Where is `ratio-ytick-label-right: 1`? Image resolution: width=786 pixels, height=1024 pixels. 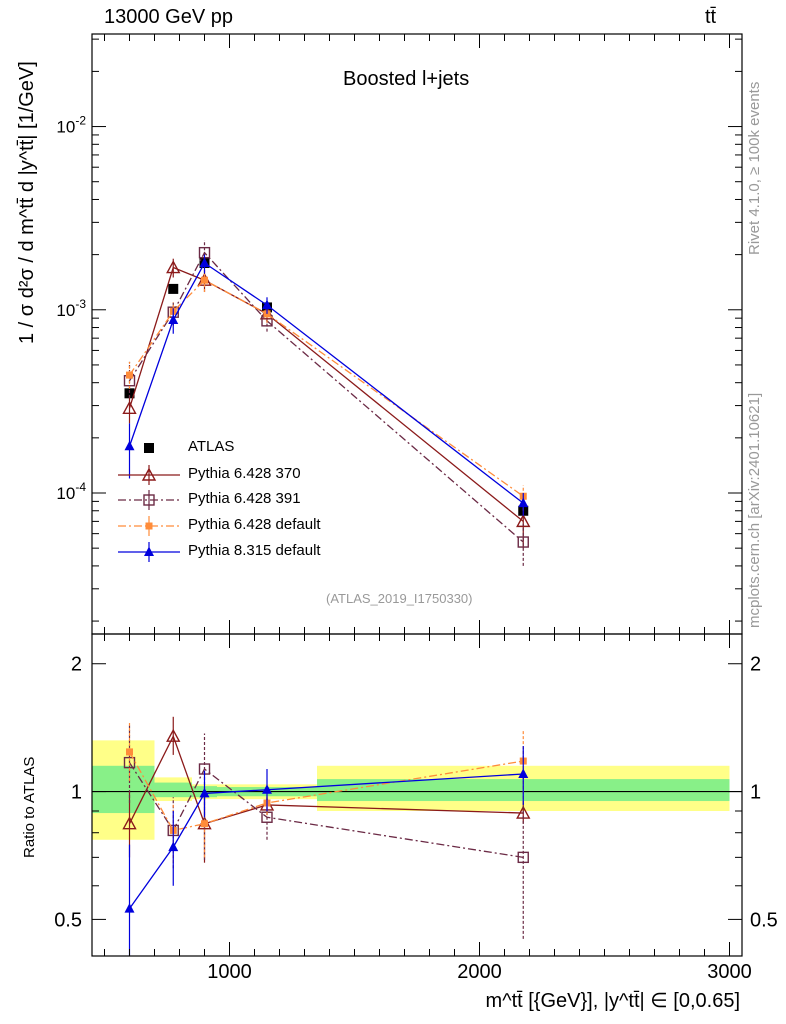 ratio-ytick-label-right: 1 is located at coordinates (755, 793).